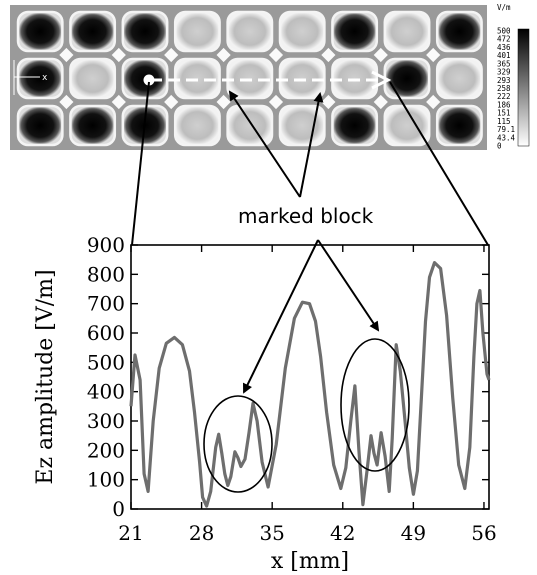 This screenshot has width=537, height=575. What do you see at coordinates (413, 533) in the screenshot?
I see `x-tick-label: 49` at bounding box center [413, 533].